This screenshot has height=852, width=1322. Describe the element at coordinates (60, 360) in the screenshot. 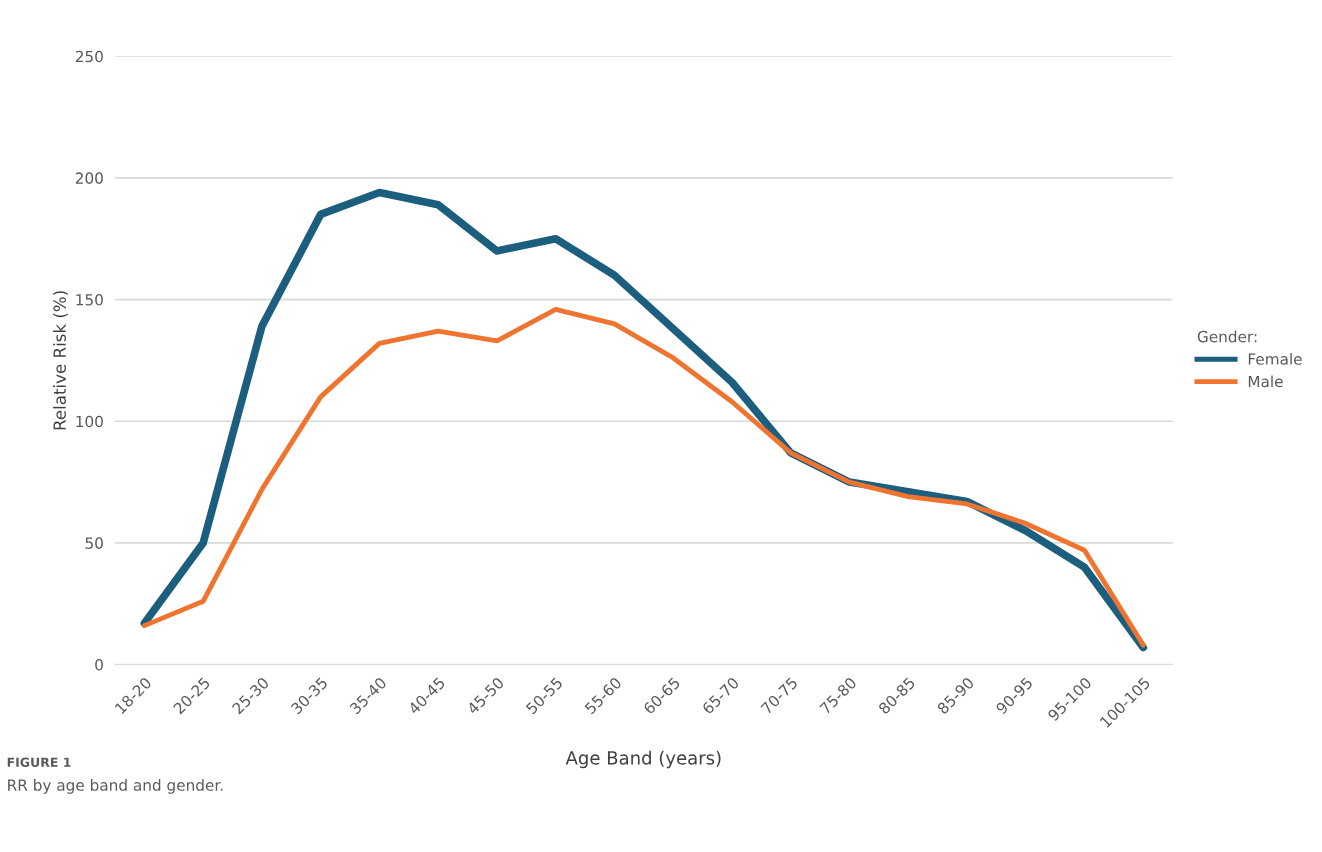

I see `y-axis-title: Relative Risk (%)` at that location.